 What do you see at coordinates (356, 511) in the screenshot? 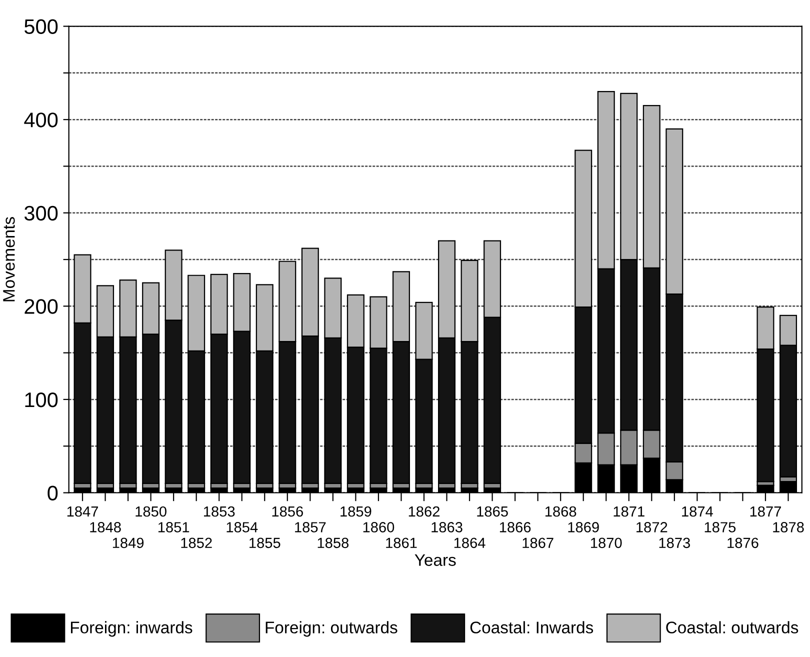
I see `x-tick-label: 1859` at bounding box center [356, 511].